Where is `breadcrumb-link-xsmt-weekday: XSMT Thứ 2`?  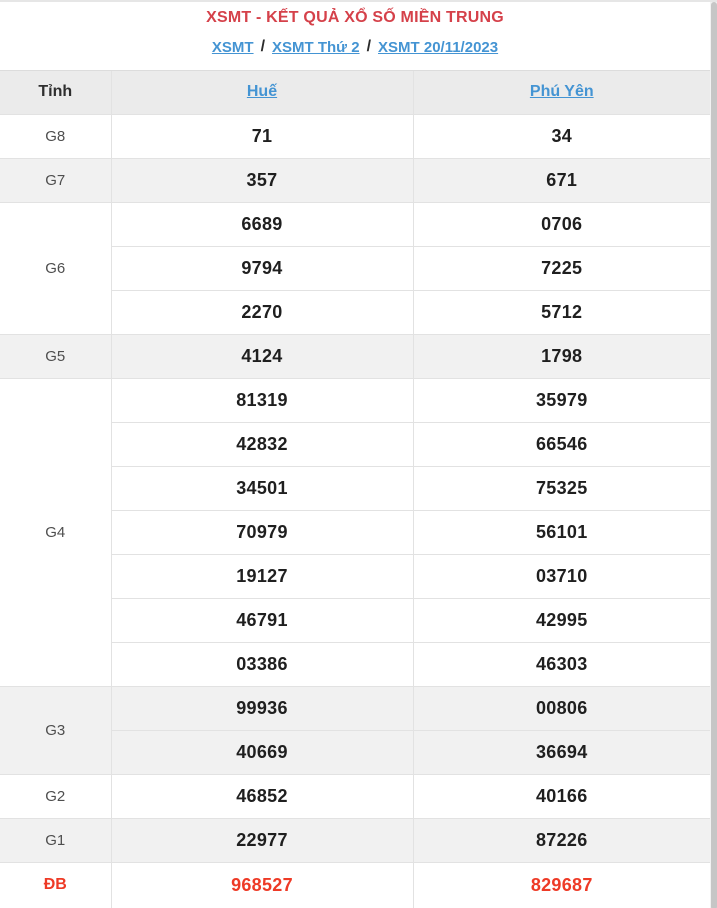
breadcrumb-link-xsmt-weekday: XSMT Thứ 2 is located at coordinates (316, 47).